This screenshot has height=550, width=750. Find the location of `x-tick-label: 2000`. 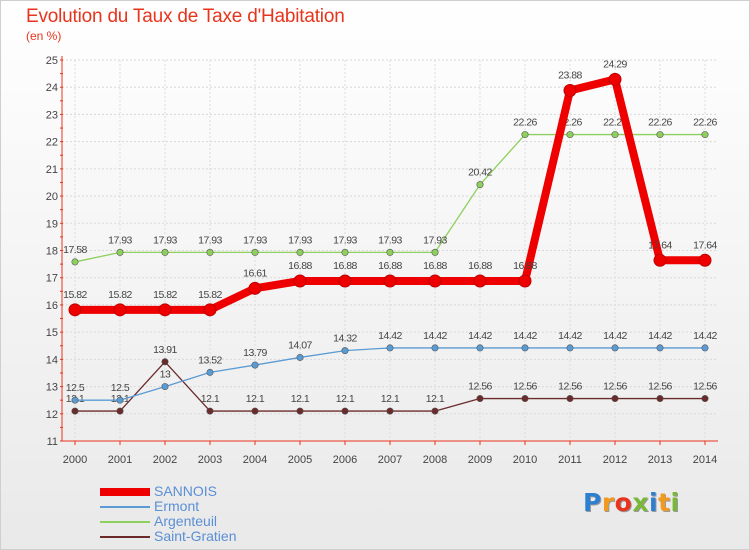

x-tick-label: 2000 is located at coordinates (75, 460).